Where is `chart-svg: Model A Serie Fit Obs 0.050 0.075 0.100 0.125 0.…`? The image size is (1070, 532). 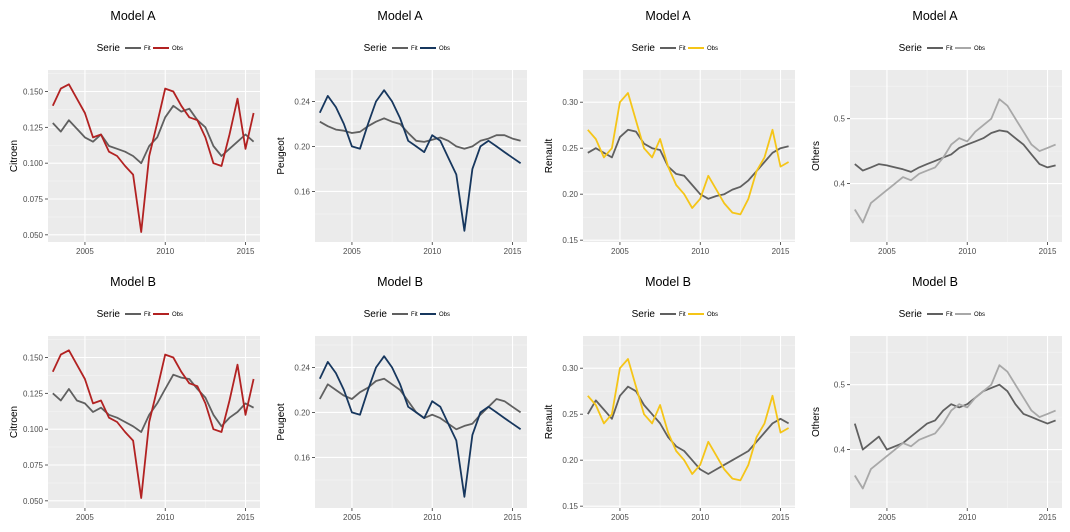 chart-svg: Model A Serie Fit Obs 0.050 0.075 0.100 0.125 0.… is located at coordinates (134, 132).